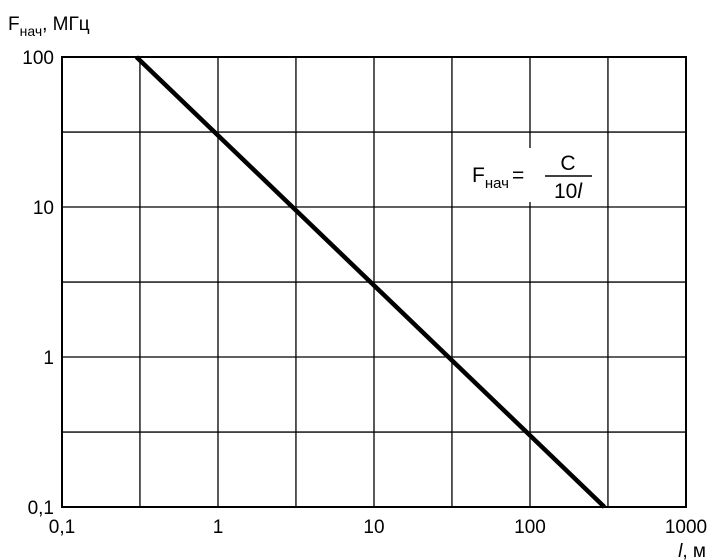 The image size is (712, 560). I want to click on x-axis-title-var: l, so click(680, 550).